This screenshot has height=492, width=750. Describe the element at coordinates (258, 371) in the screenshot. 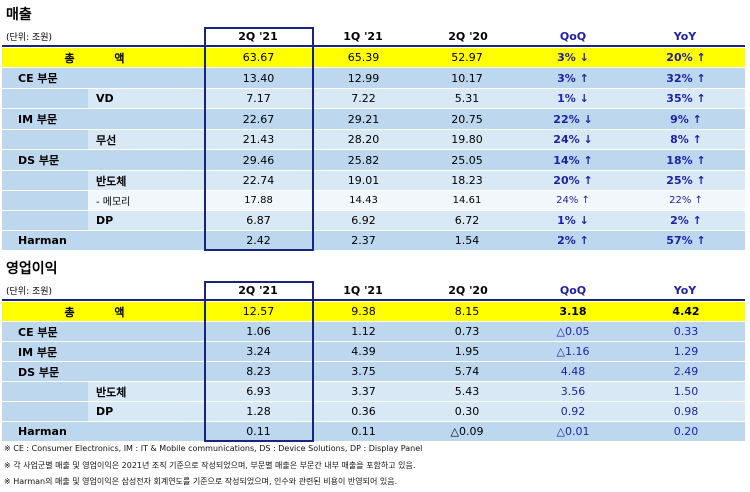

I see `value-cell: 8.23` at that location.